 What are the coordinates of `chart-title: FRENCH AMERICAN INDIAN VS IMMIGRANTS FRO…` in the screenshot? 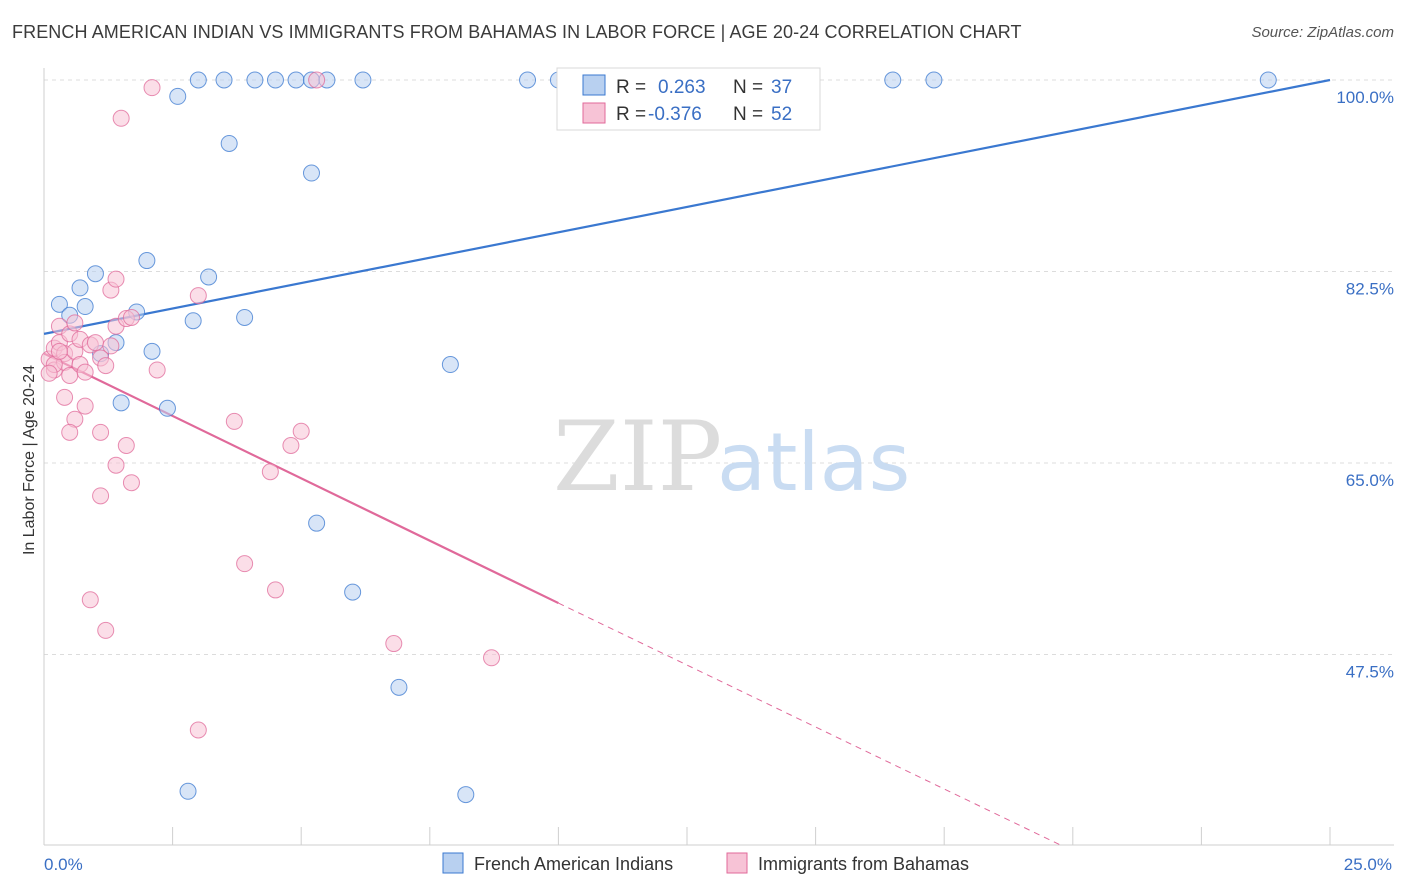 It's located at (517, 32).